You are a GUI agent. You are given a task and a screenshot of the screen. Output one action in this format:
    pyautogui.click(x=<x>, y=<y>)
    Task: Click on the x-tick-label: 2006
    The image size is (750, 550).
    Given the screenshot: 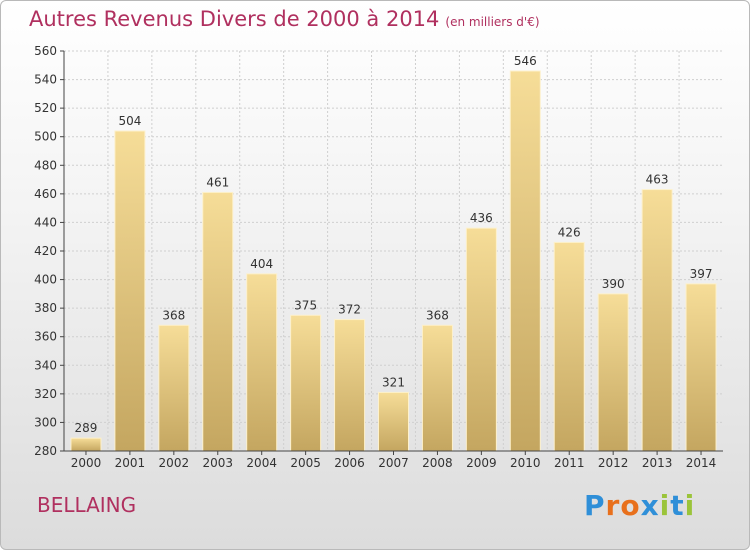 What is the action you would take?
    pyautogui.click(x=349, y=463)
    